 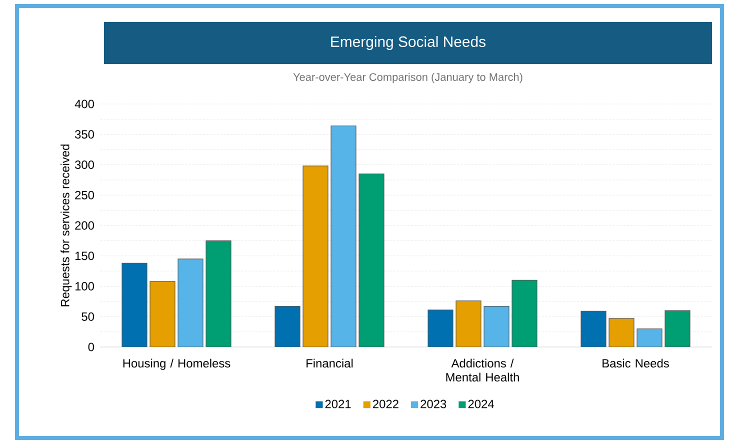 What do you see at coordinates (84, 256) in the screenshot?
I see `y-tick-label: 150` at bounding box center [84, 256].